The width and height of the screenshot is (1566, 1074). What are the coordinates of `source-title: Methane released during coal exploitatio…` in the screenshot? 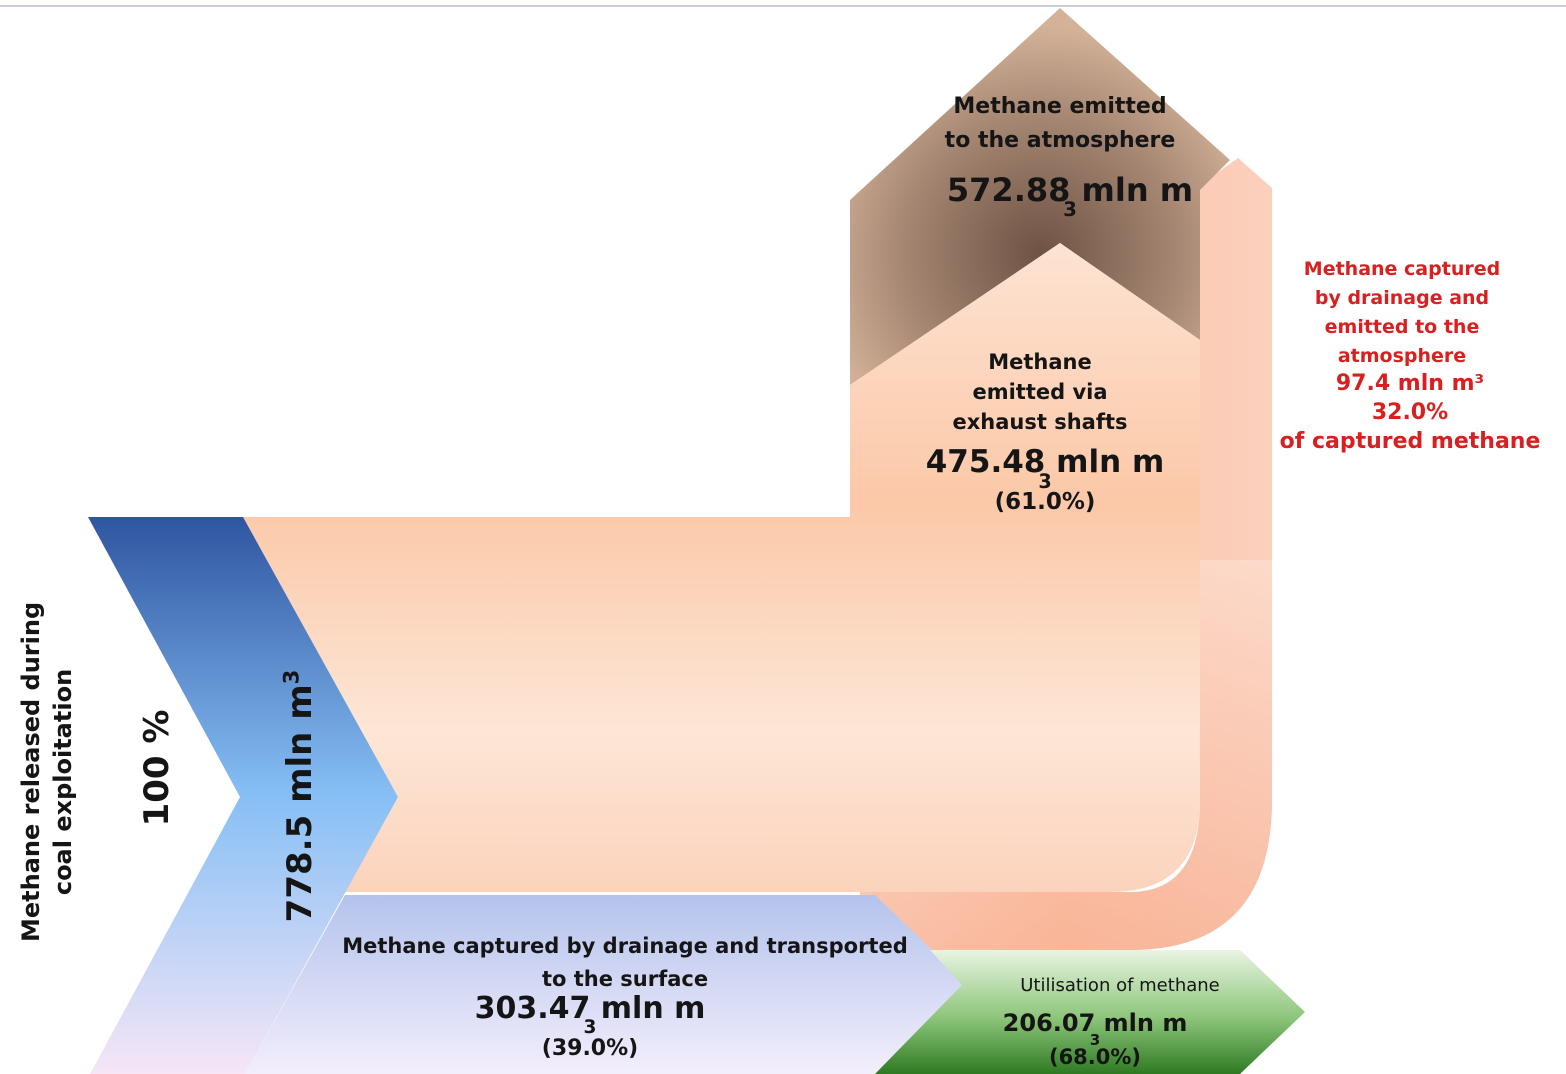 It's located at (47, 771).